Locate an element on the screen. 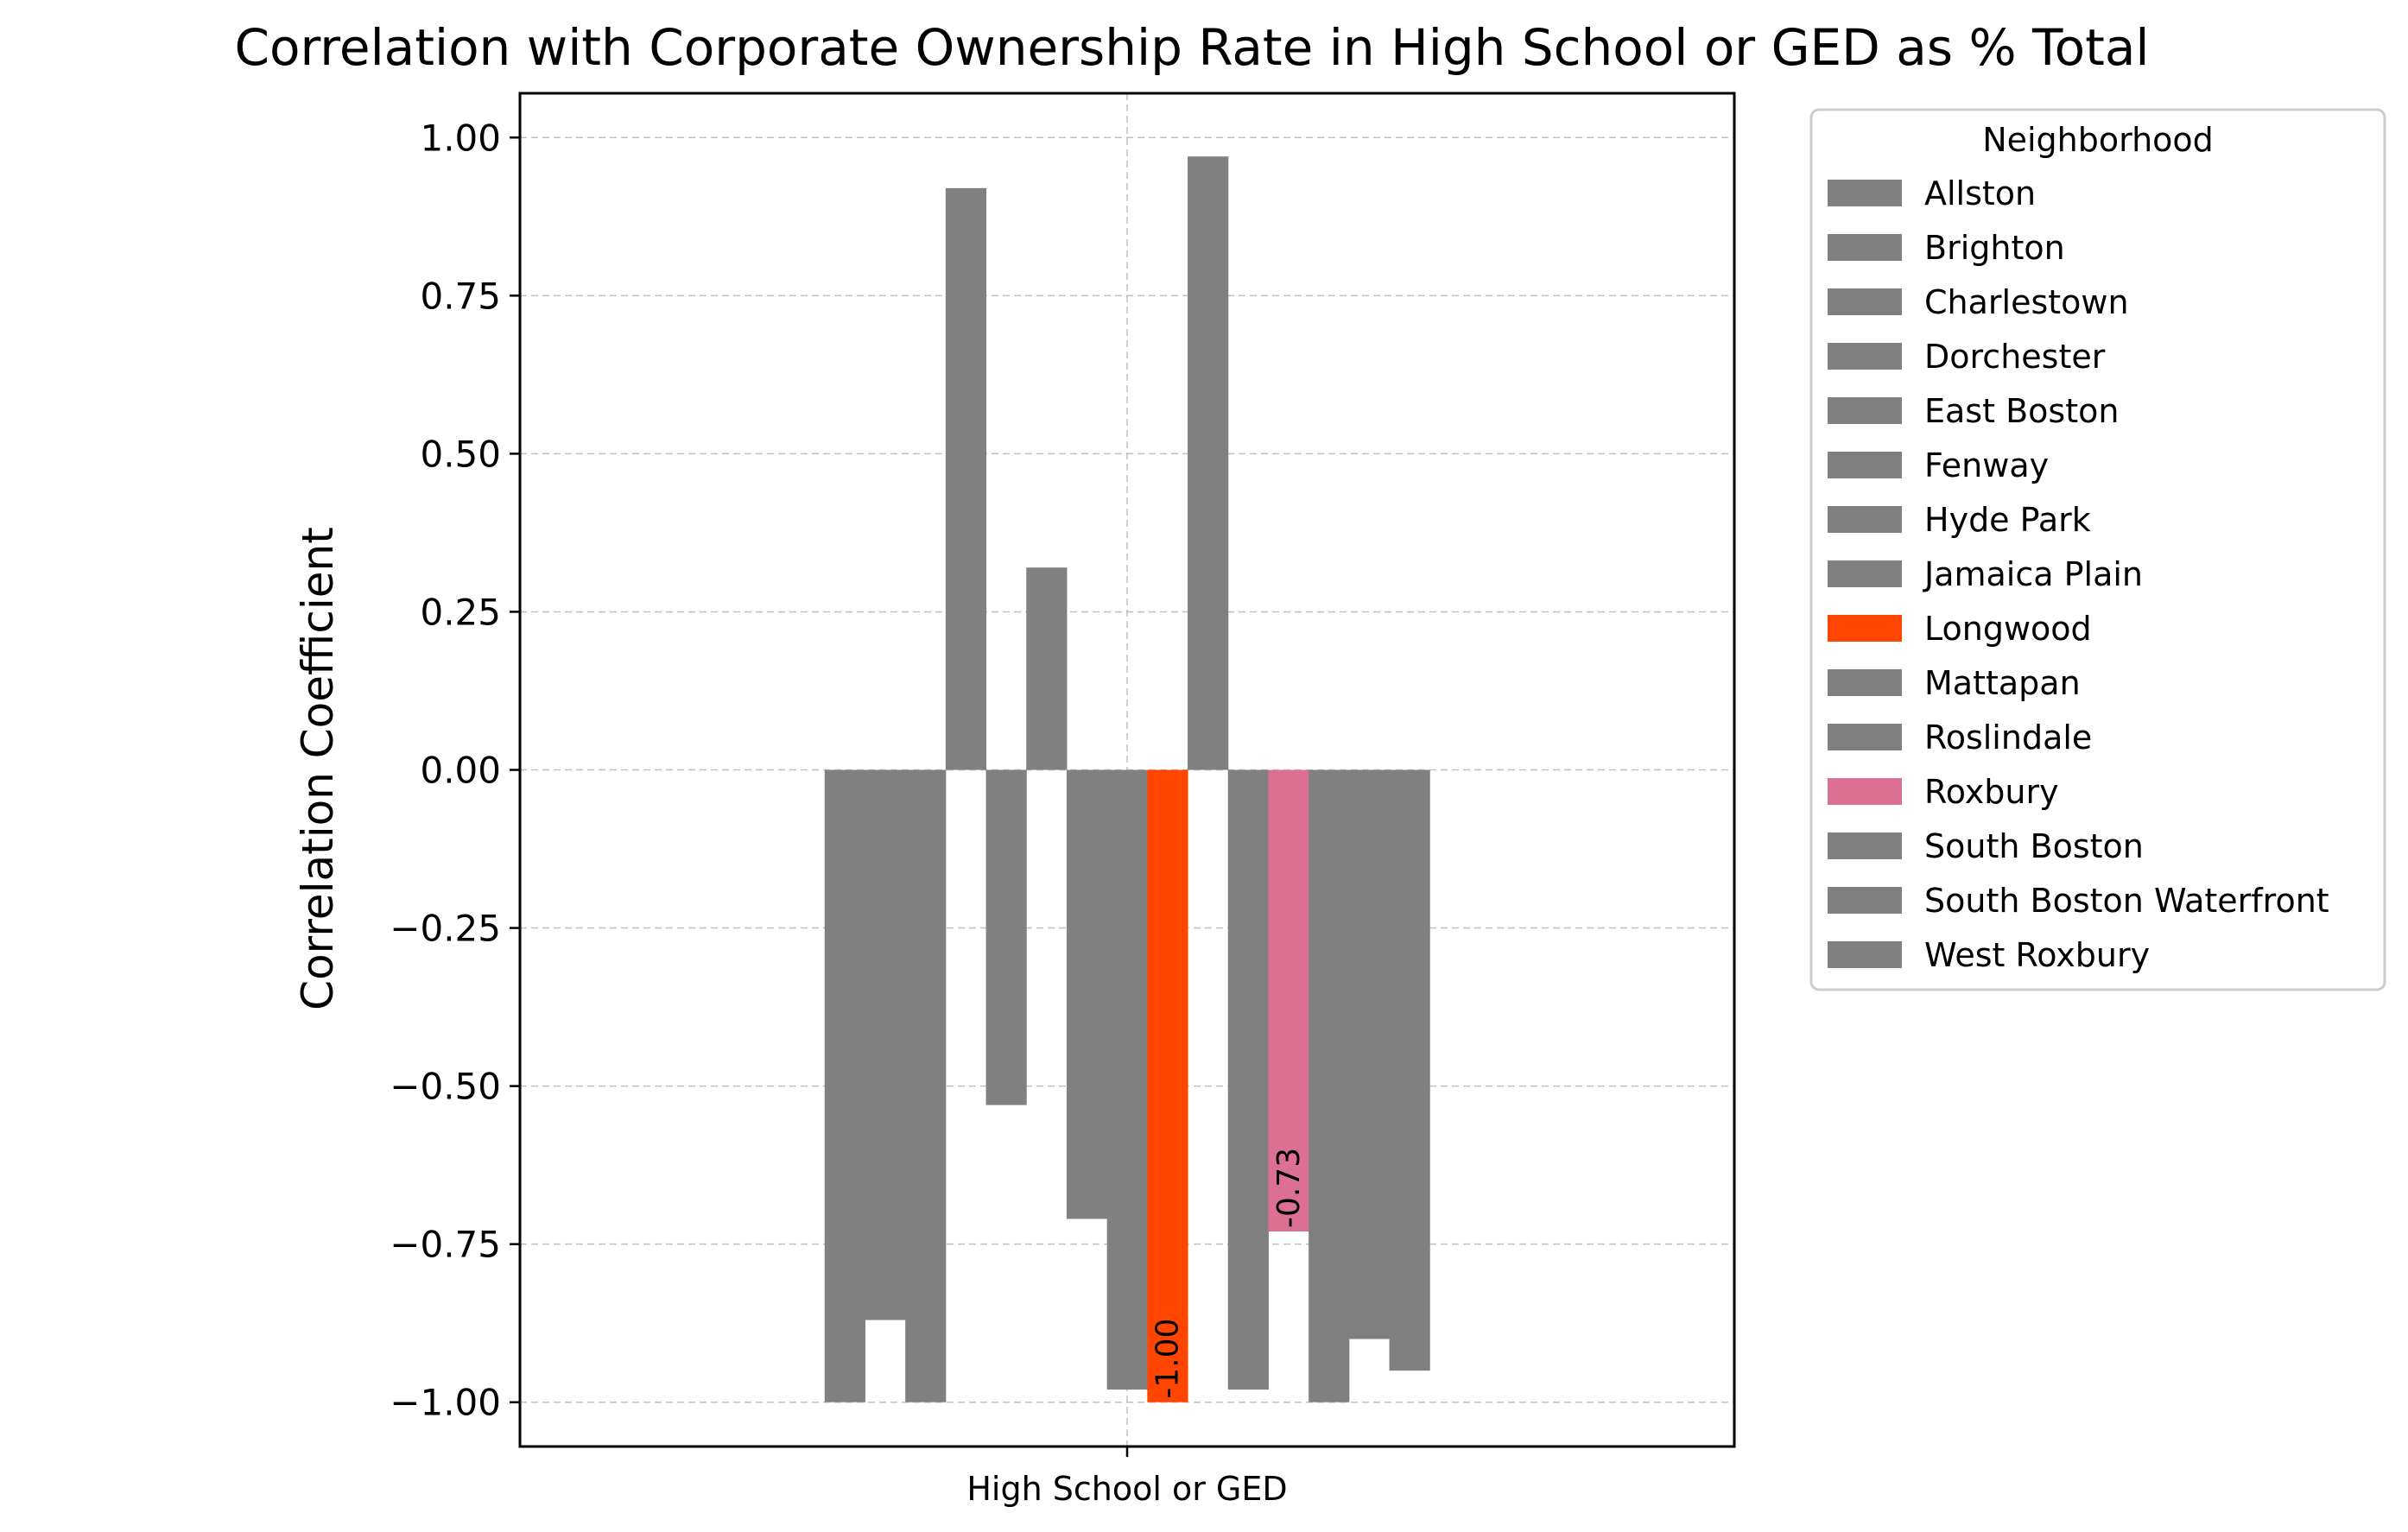 Image resolution: width=2408 pixels, height=1532 pixels. bar-hyde-park is located at coordinates (1087, 994).